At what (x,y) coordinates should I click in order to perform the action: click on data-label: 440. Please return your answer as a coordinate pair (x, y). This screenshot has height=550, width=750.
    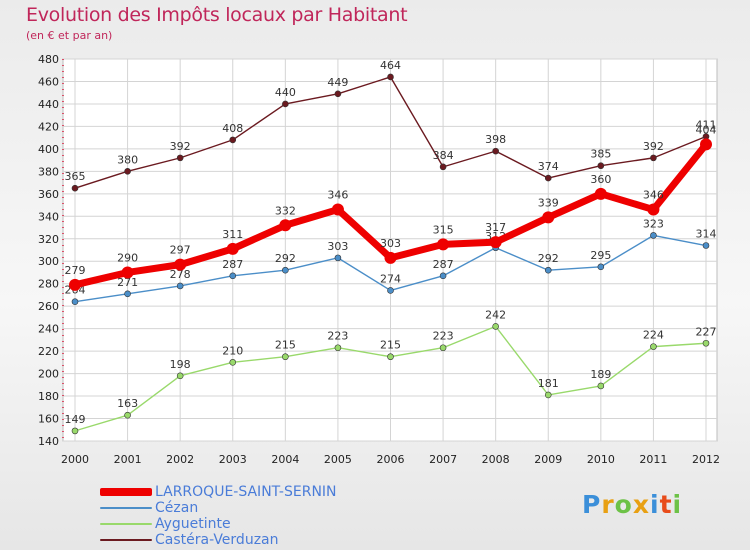
    Looking at the image, I should click on (285, 92).